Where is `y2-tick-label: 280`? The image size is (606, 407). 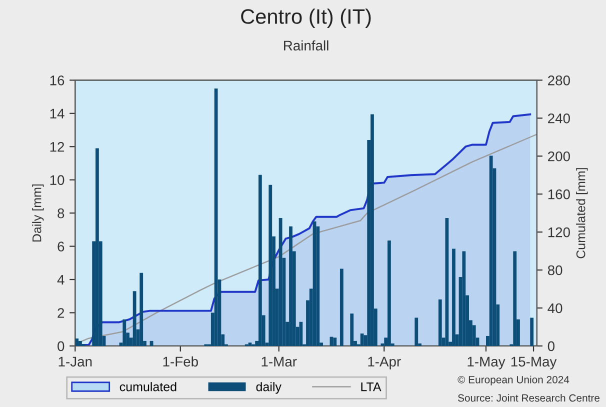
y2-tick-label: 280 is located at coordinates (559, 81).